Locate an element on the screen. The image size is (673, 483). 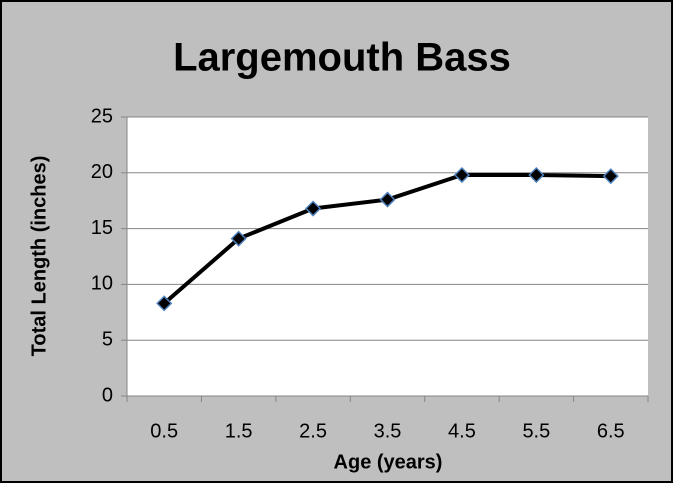
y-tick-label: 0 is located at coordinates (107, 395).